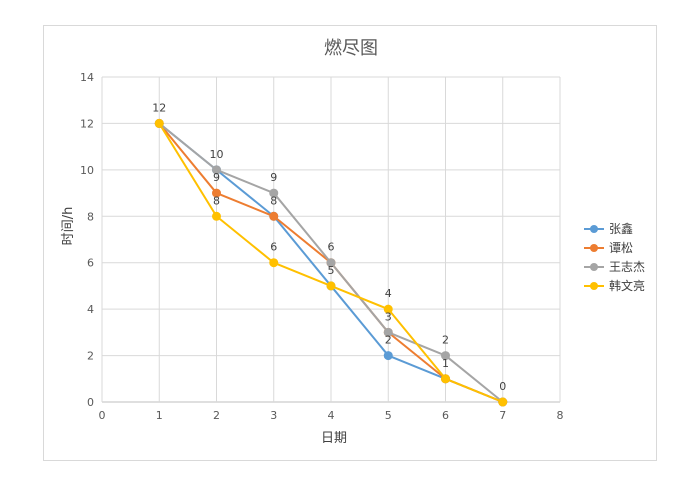  Describe the element at coordinates (331, 270) in the screenshot. I see `data-label: 5` at that location.